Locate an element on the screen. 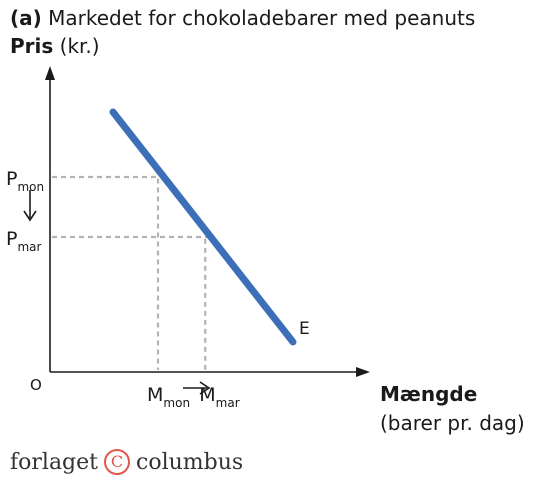 The width and height of the screenshot is (550, 482). series-label: E is located at coordinates (304, 329).